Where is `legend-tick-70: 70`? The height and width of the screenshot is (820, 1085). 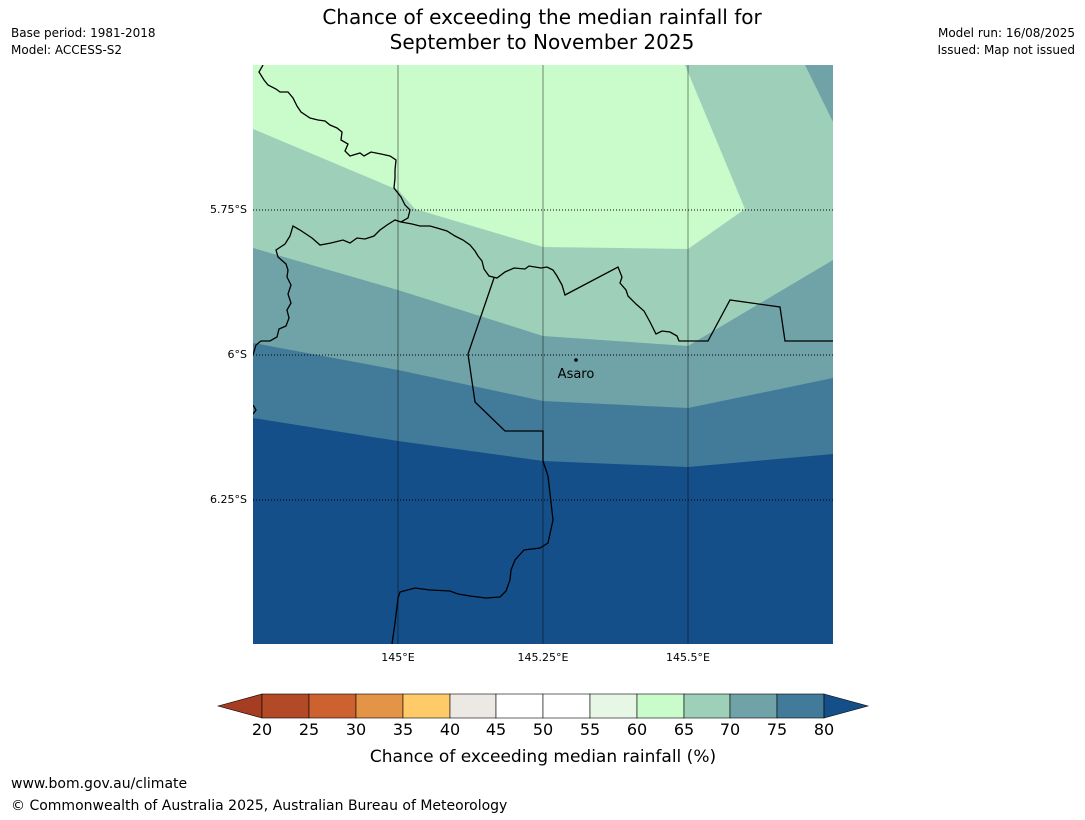
legend-tick-70: 70 is located at coordinates (730, 729).